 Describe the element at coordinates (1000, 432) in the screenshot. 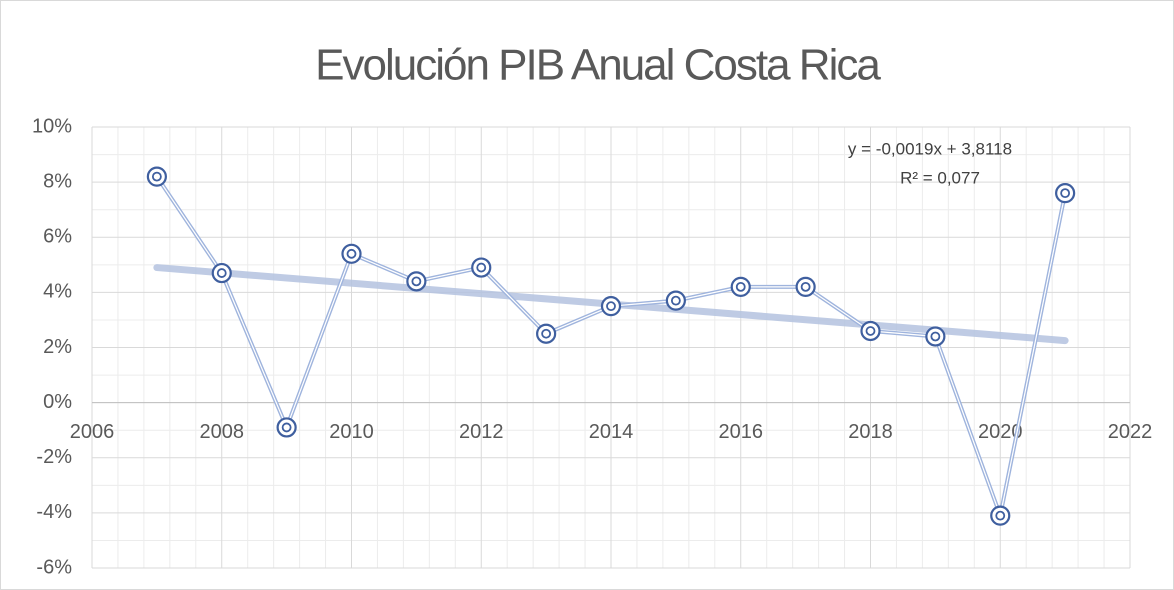

I see `x-tick-label: 2020` at that location.